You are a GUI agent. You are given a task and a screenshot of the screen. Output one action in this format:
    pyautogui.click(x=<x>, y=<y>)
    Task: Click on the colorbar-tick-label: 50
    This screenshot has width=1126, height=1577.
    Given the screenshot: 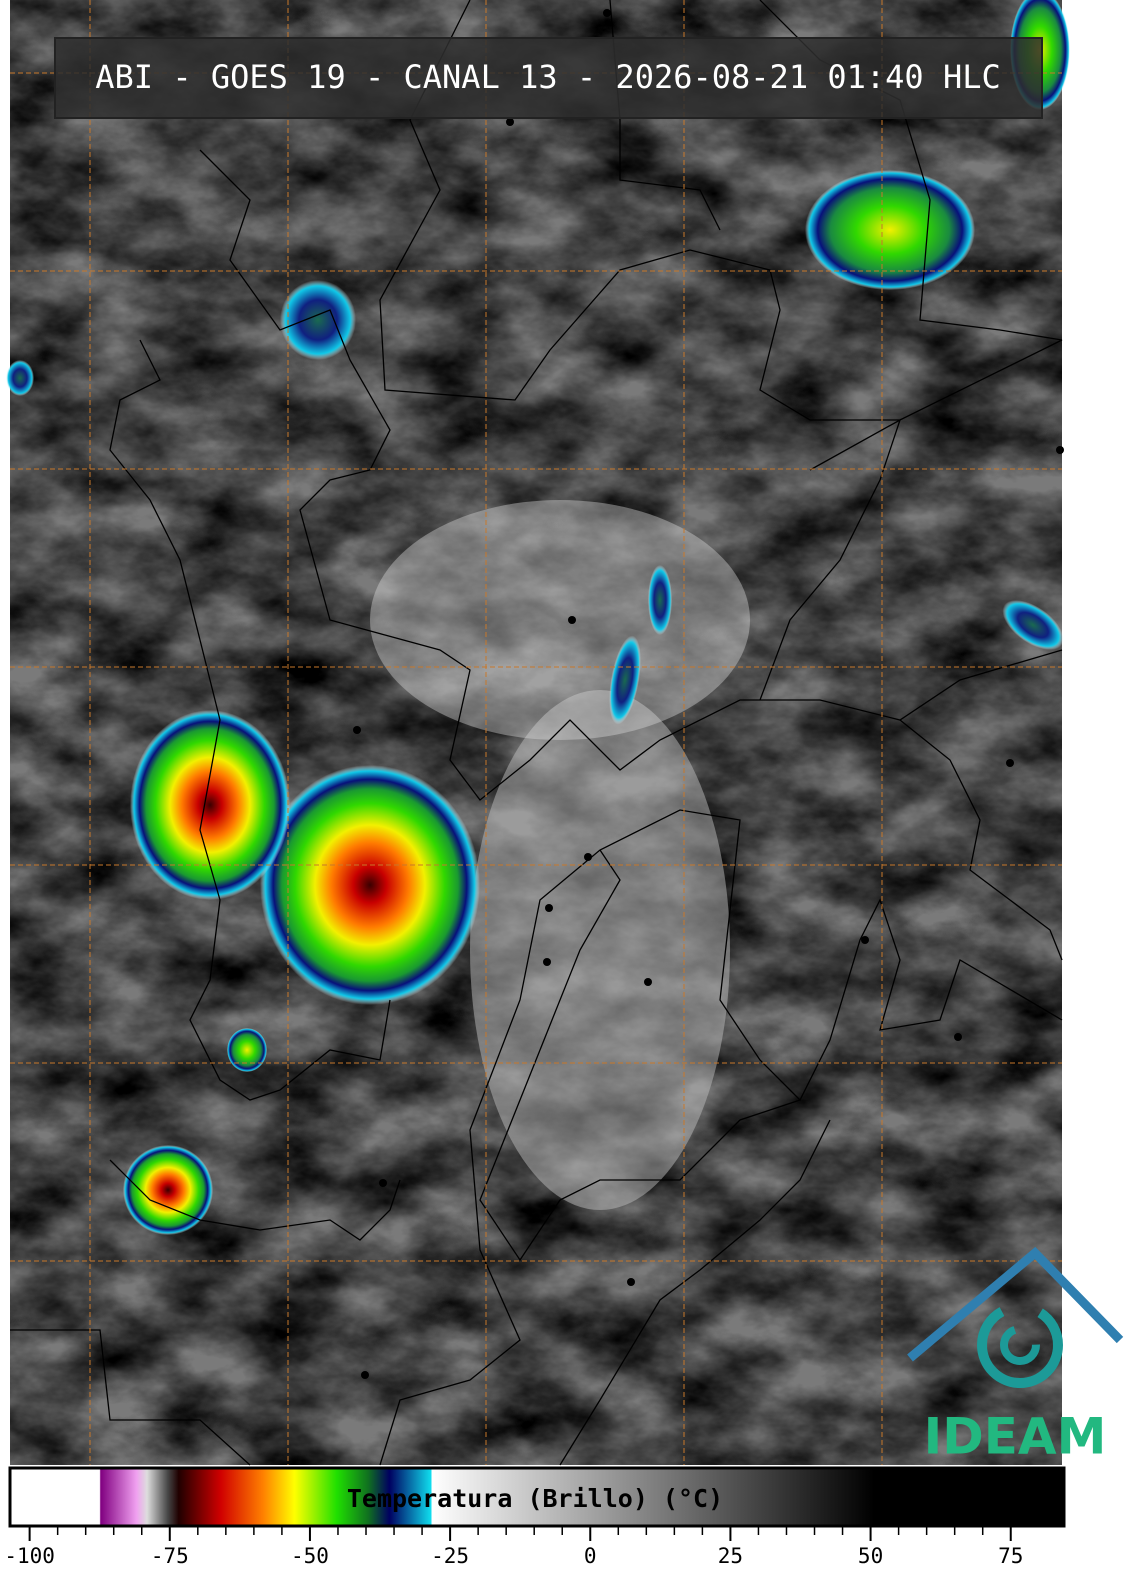 What is the action you would take?
    pyautogui.click(x=870, y=1556)
    